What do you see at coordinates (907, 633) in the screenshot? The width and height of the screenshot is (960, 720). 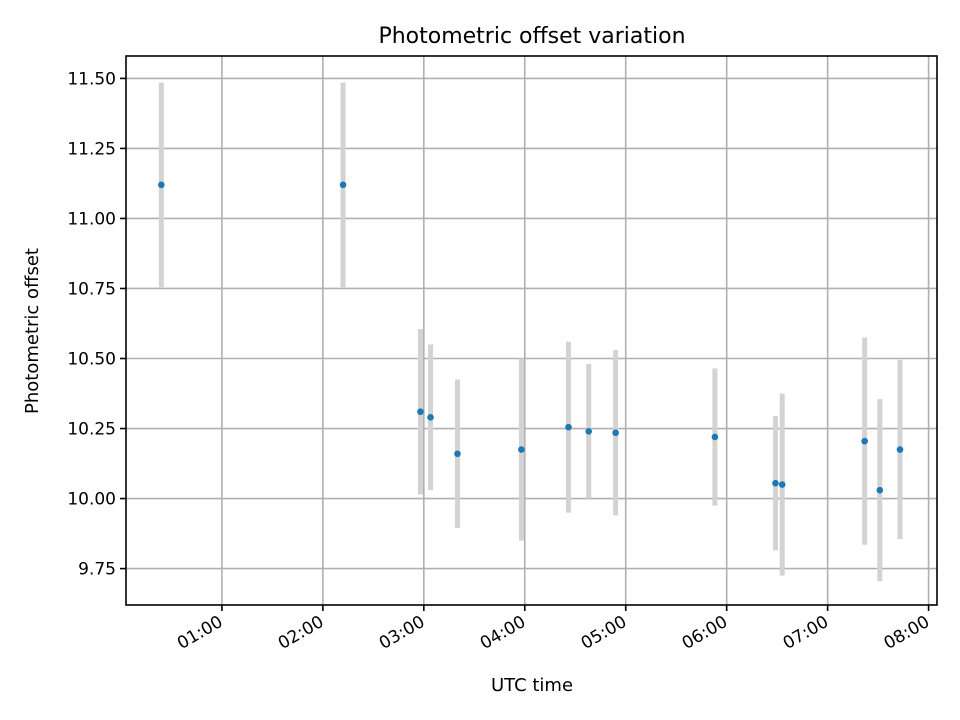 I see `x-tick-label: 08:00` at bounding box center [907, 633].